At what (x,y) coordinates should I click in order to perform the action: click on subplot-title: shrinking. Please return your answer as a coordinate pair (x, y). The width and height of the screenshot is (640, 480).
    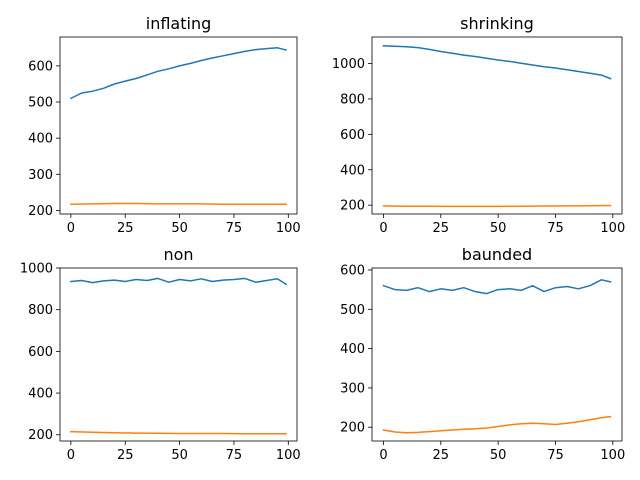
    Looking at the image, I should click on (497, 23).